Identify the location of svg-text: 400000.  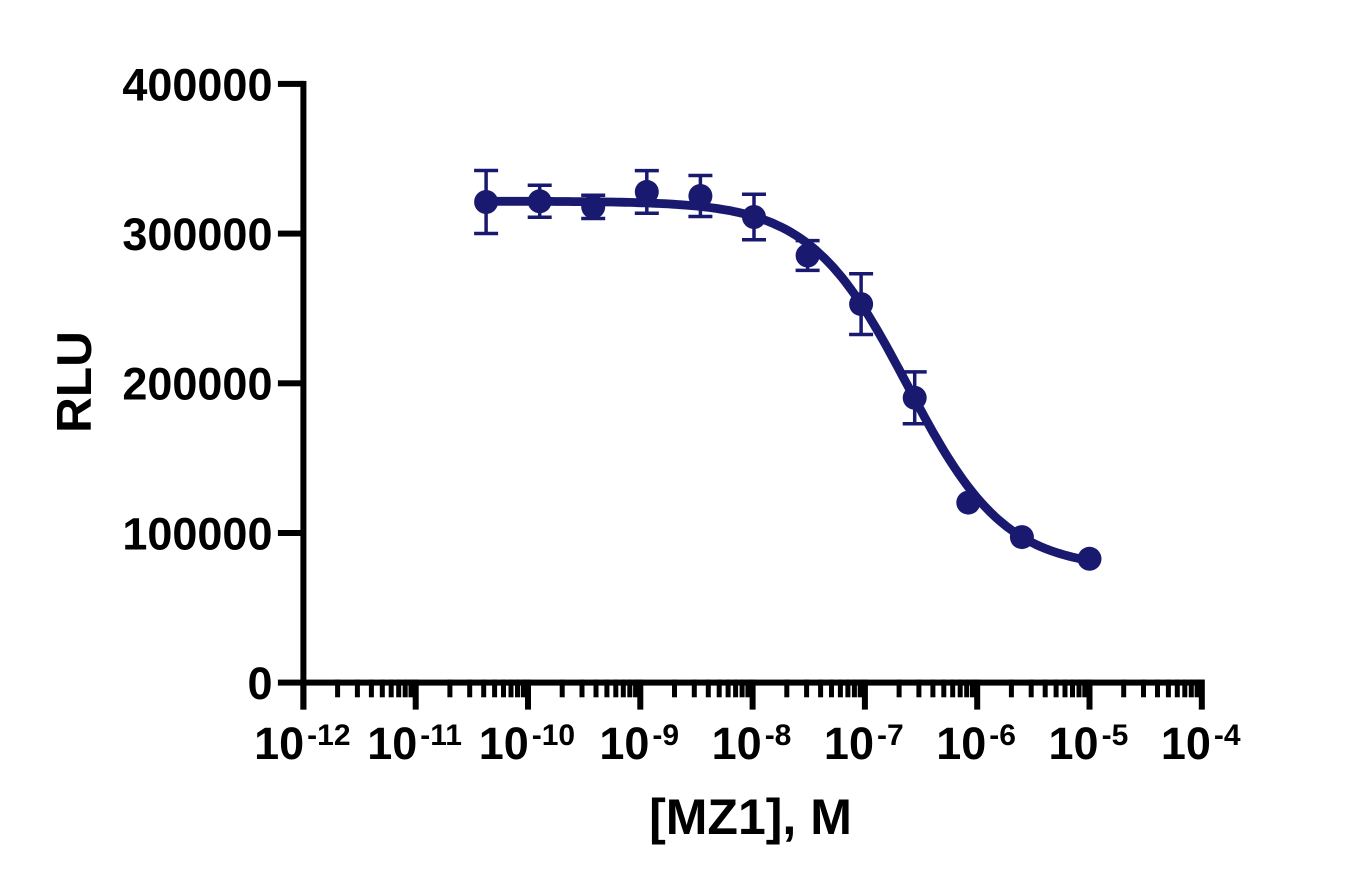
(197, 84).